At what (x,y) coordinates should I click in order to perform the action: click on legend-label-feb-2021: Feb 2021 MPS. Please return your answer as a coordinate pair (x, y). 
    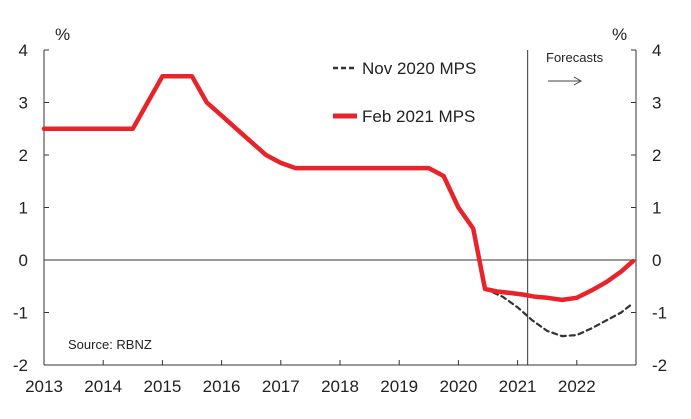
    Looking at the image, I should click on (418, 116).